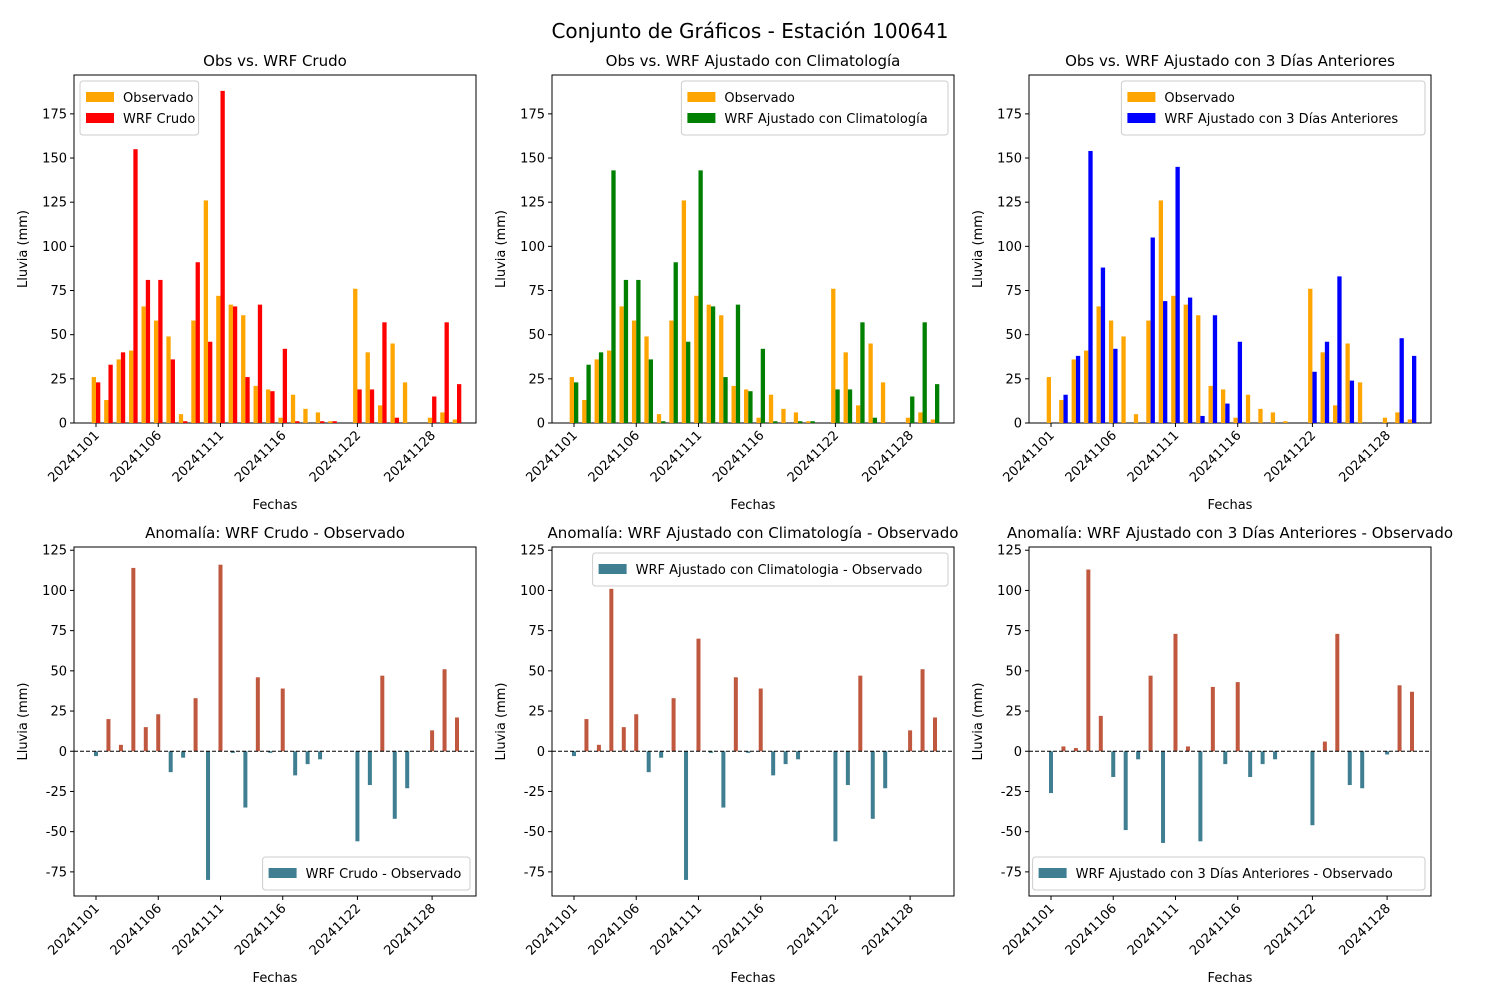 This screenshot has width=1500, height=1000. I want to click on legend-swatch, so click(1141, 97).